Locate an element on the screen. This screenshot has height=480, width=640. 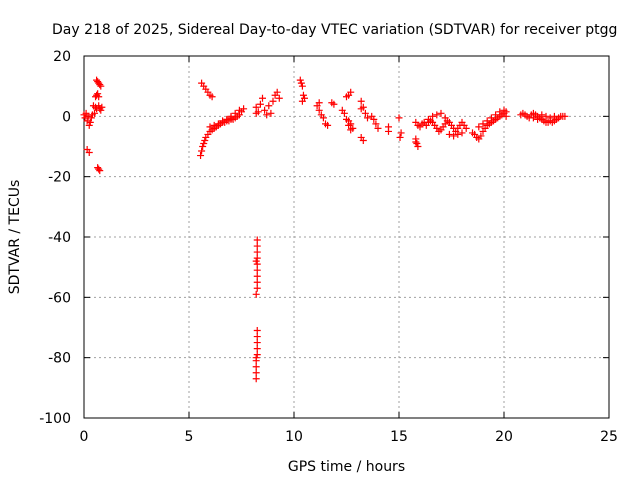
x-tick-label: 20 is located at coordinates (504, 437).